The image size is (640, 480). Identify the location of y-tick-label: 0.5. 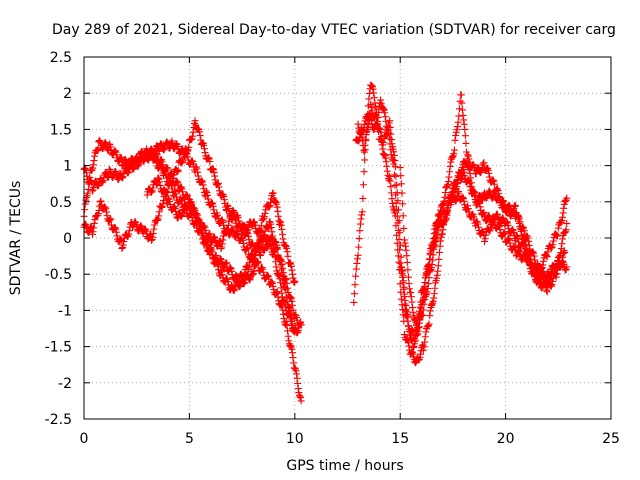
(61, 203).